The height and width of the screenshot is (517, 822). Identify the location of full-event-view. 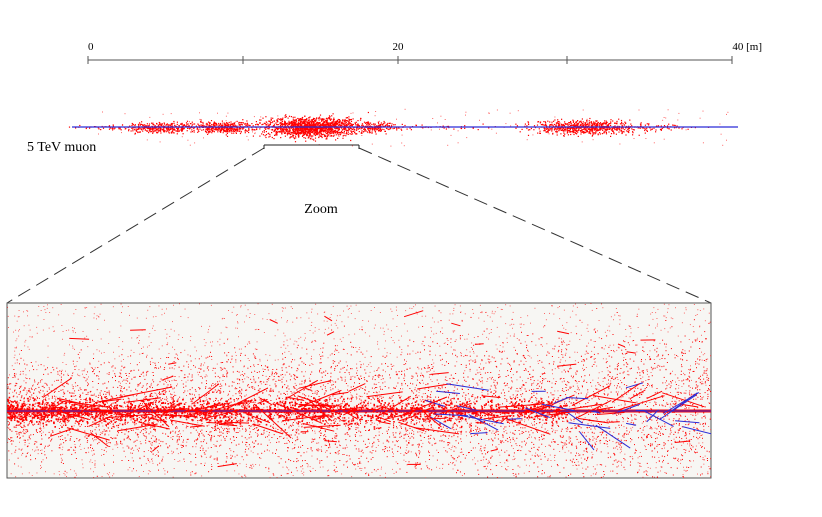
(403, 127).